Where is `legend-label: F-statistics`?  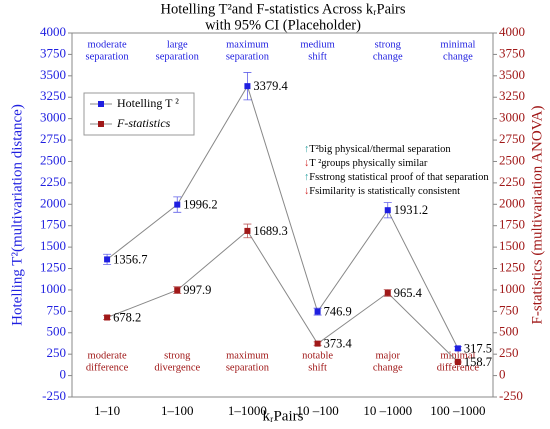
legend-label: F-statistics is located at coordinates (143, 123).